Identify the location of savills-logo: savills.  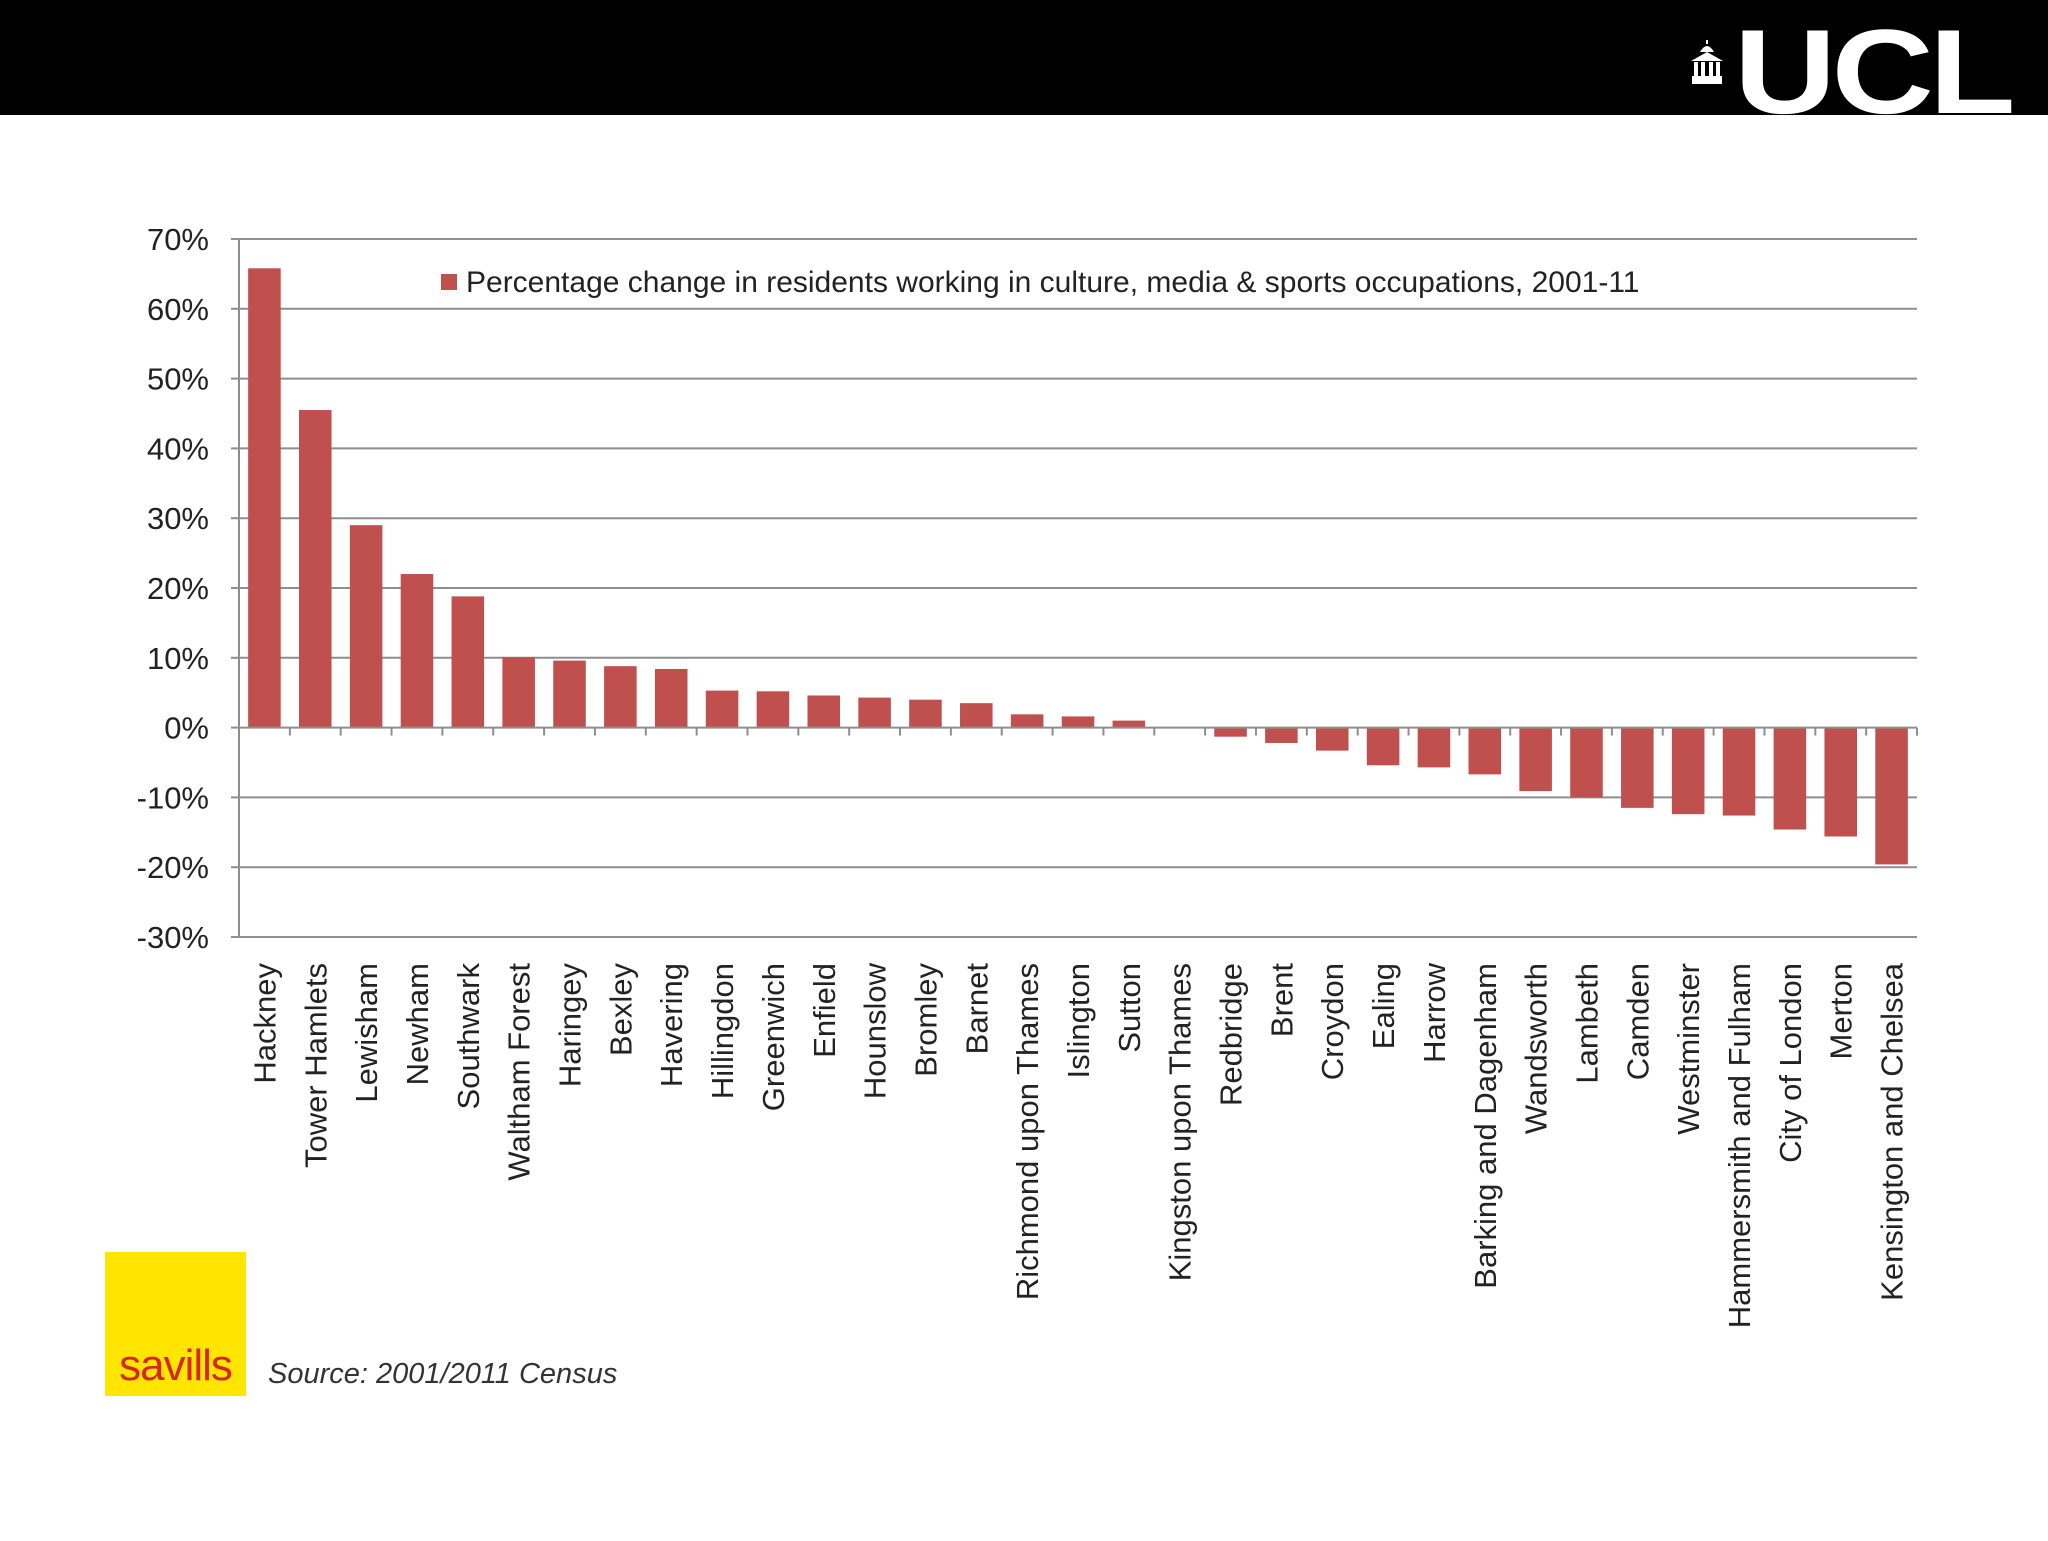
(175, 1324).